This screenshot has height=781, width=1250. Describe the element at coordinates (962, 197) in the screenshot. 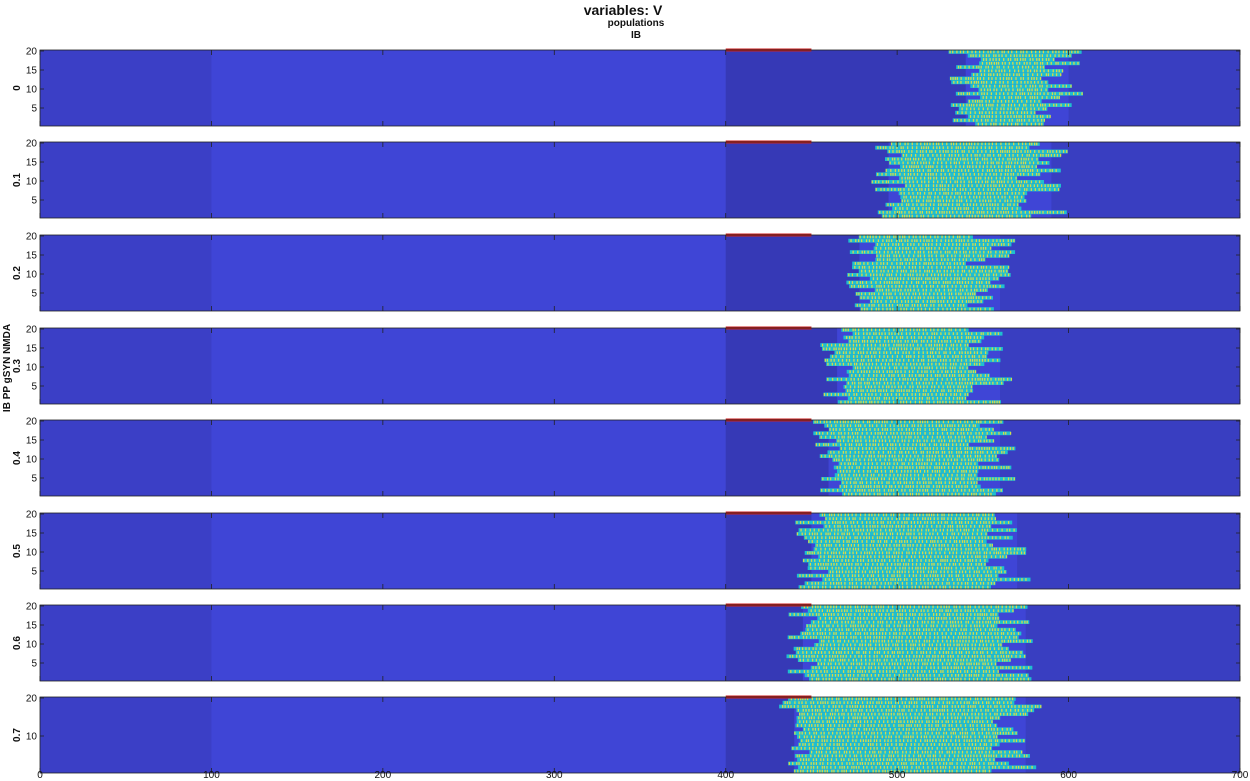

I see `active-burst` at that location.